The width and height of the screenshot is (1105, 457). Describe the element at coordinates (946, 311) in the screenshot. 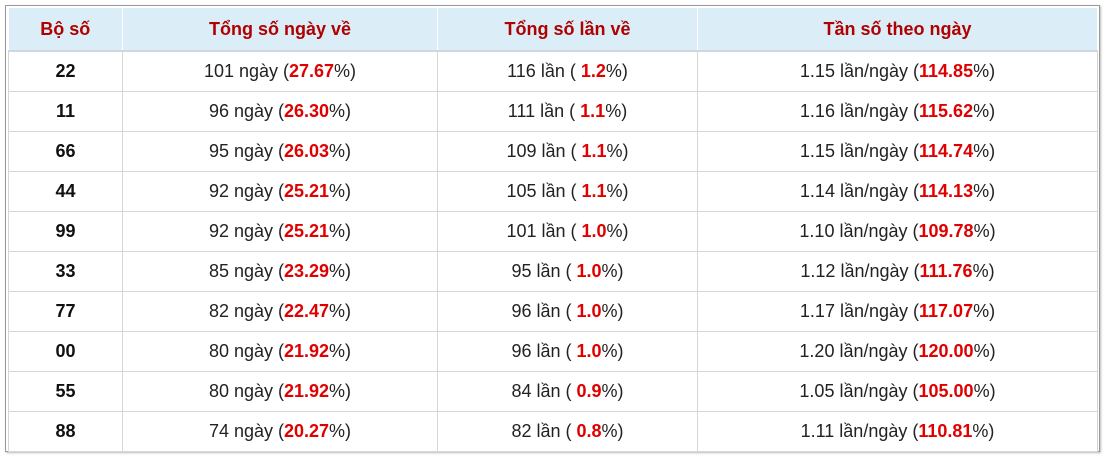

I see `percent-value: 117.07` at that location.